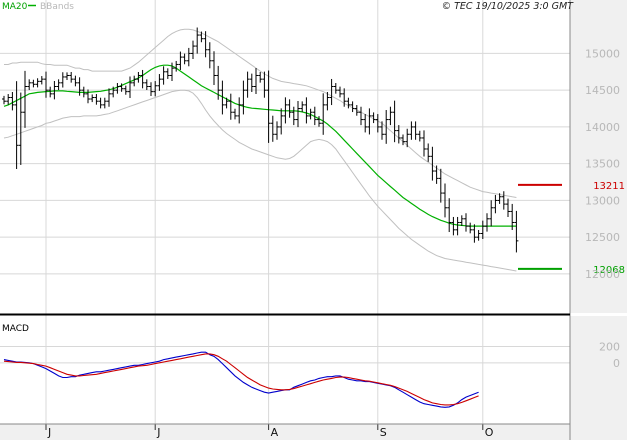  Describe the element at coordinates (313, 432) in the screenshot. I see `x-axis-bg` at that location.